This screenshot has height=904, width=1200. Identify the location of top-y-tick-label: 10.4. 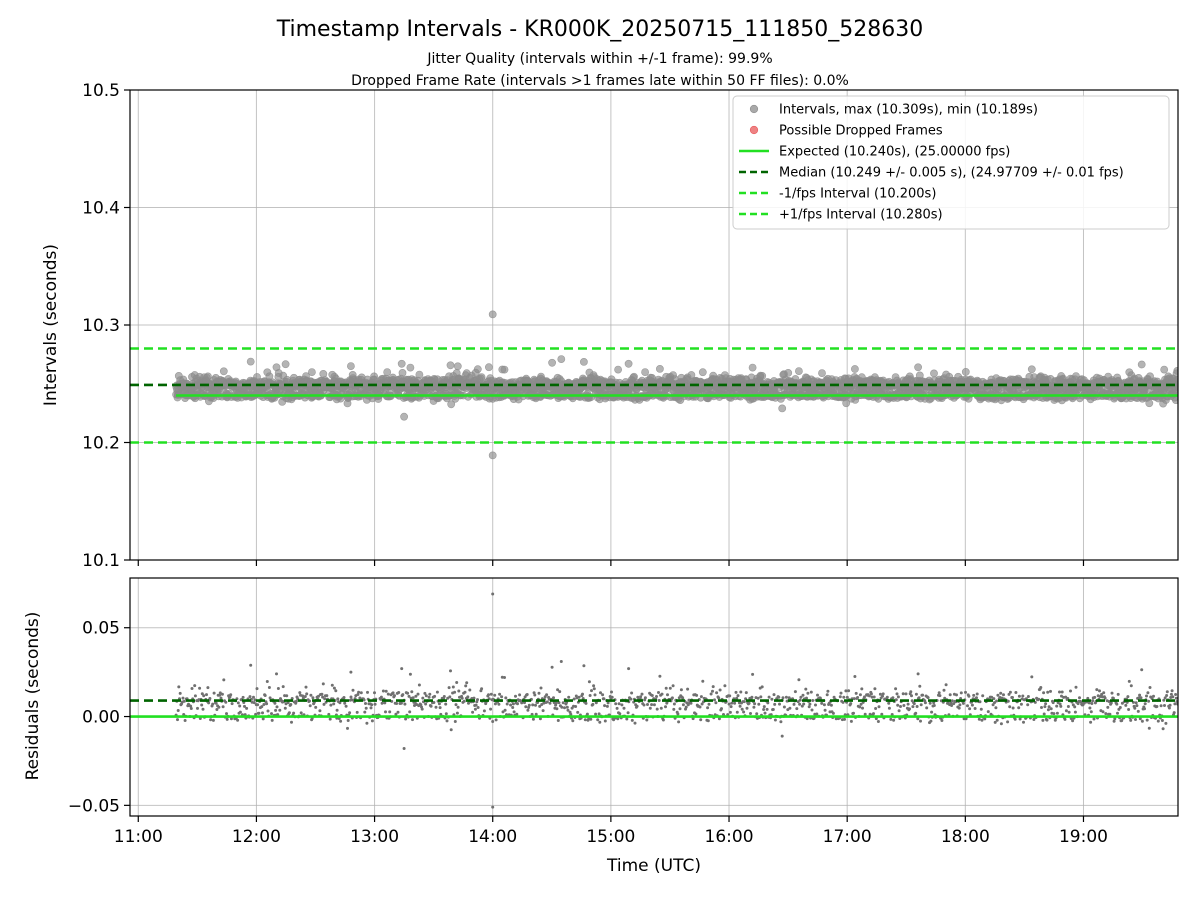
(101, 209).